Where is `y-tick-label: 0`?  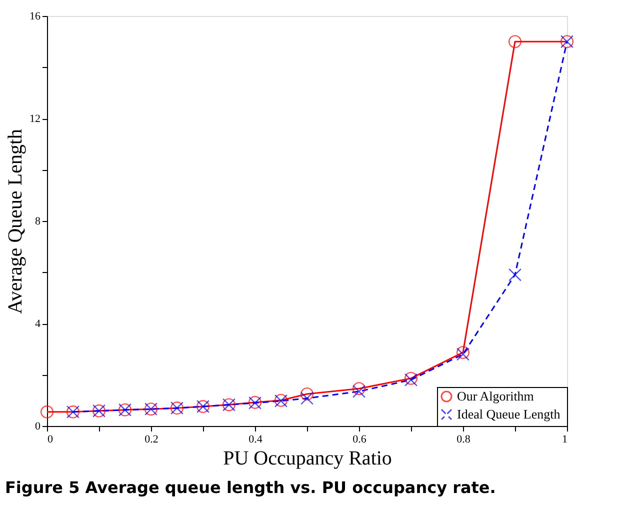 y-tick-label: 0 is located at coordinates (38, 426).